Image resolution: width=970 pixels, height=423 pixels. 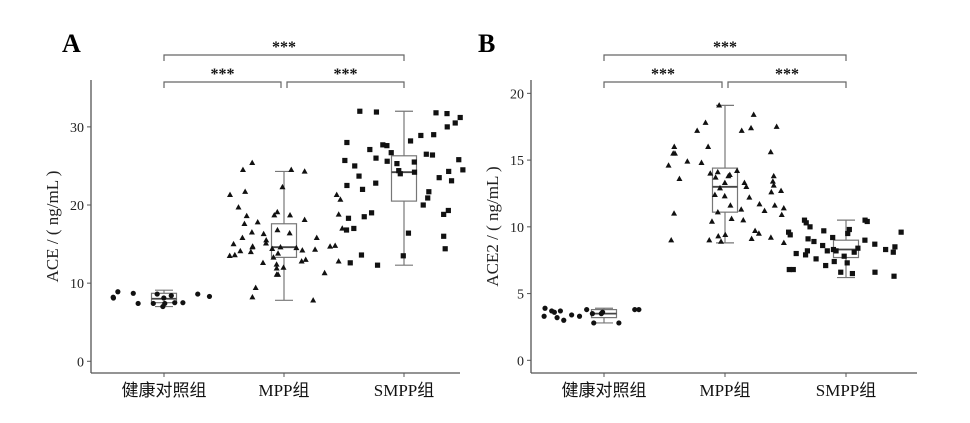 I want to click on significance-label: ***, so click(x=346, y=74).